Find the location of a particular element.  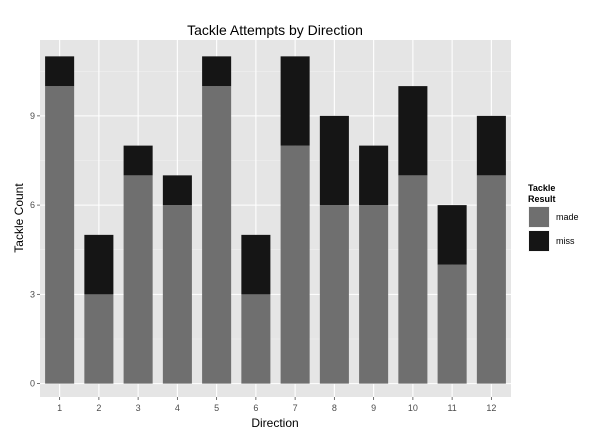

x-tick-label: 10 is located at coordinates (413, 408).